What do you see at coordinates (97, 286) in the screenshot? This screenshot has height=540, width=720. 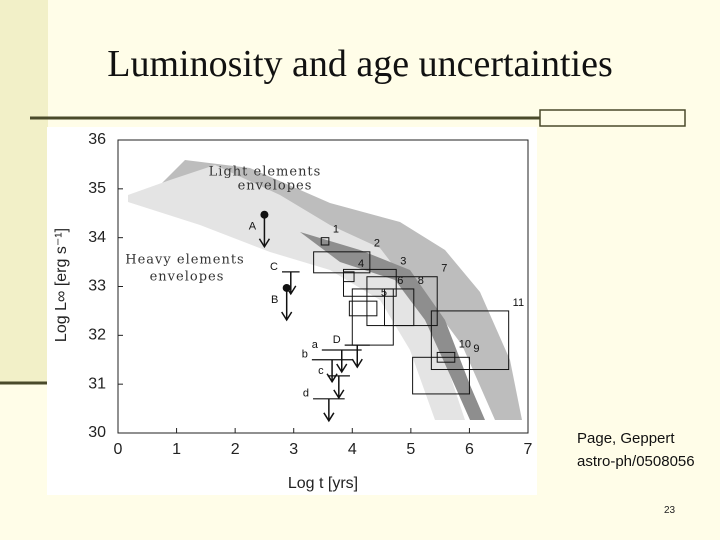 I see `y-tick-label: 33` at bounding box center [97, 286].